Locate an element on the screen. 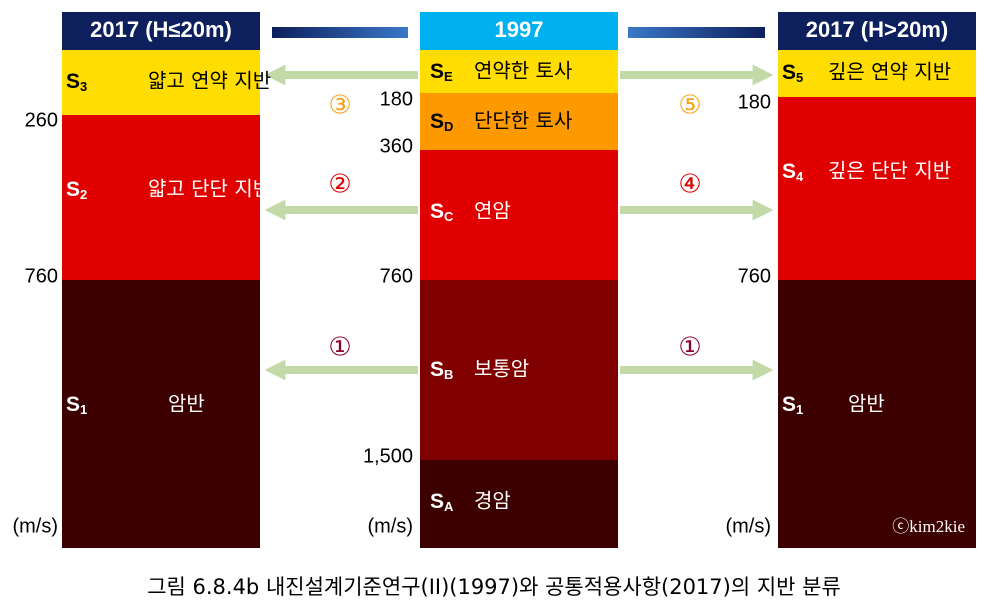 This screenshot has width=989, height=612. layer-name: 얇고 연약 지반 is located at coordinates (209, 81).